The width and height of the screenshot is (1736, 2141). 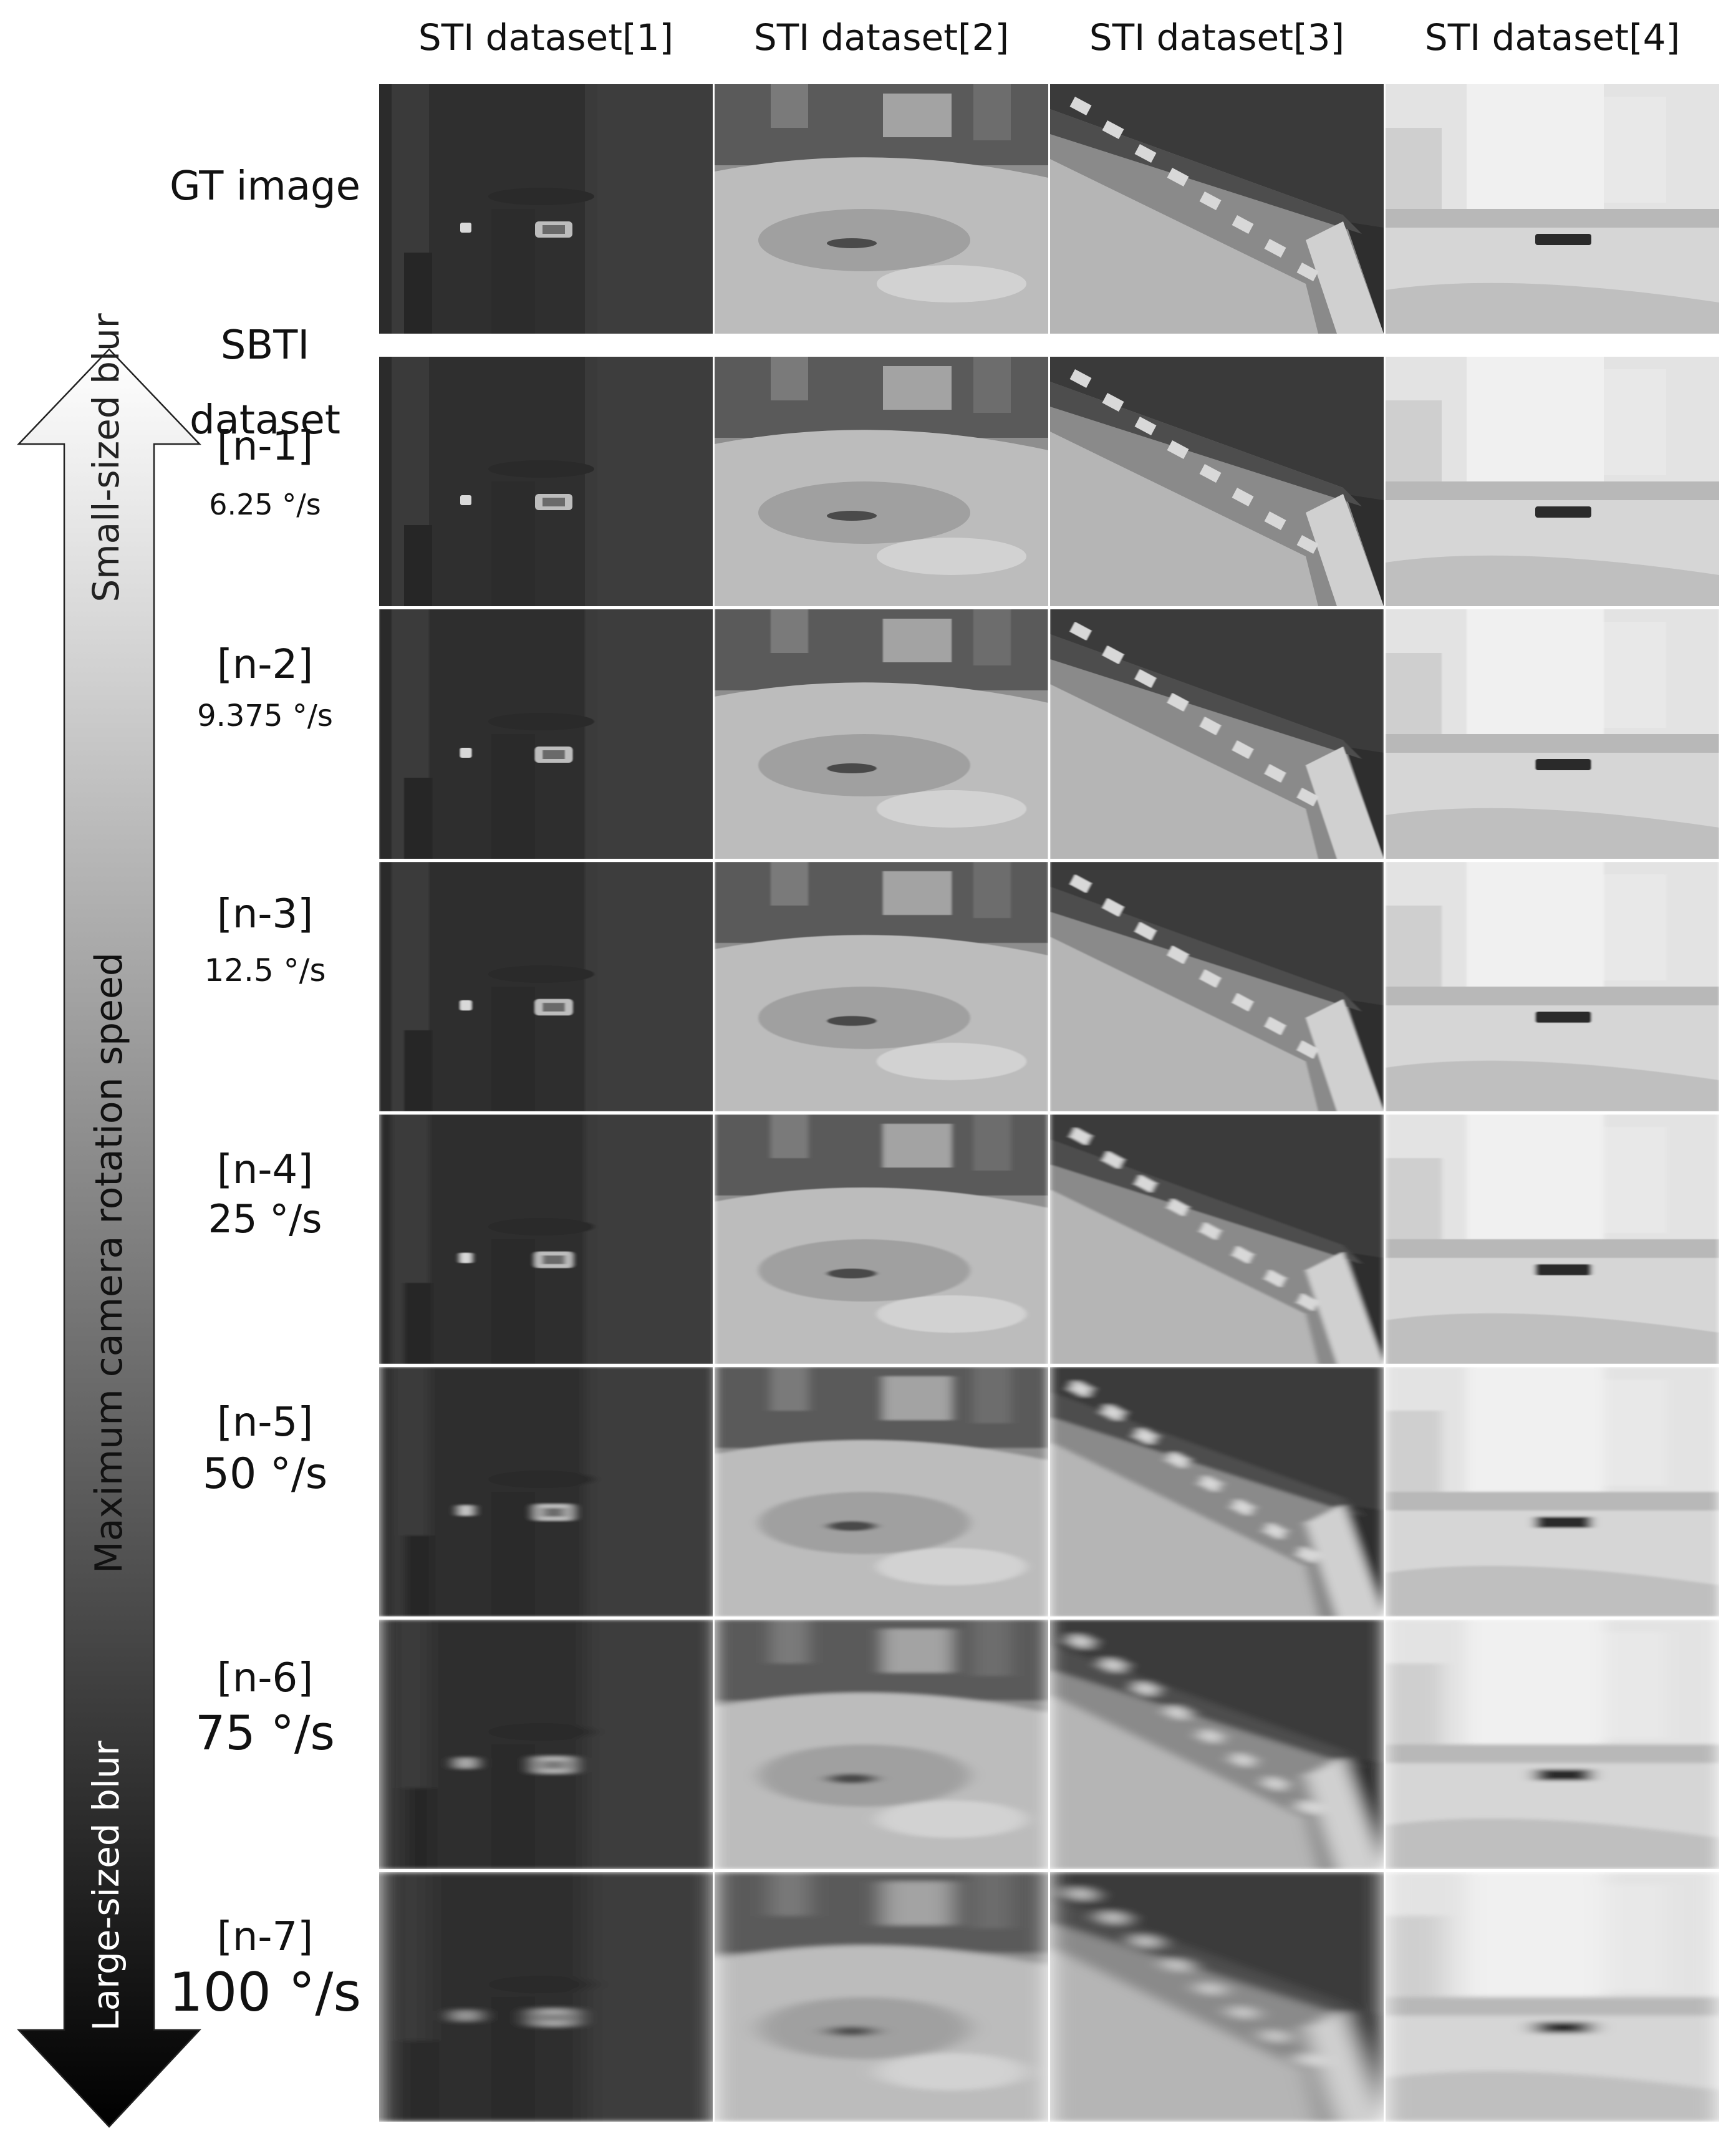 What do you see at coordinates (1217, 38) in the screenshot?
I see `column-header-3: STI dataset[3]` at bounding box center [1217, 38].